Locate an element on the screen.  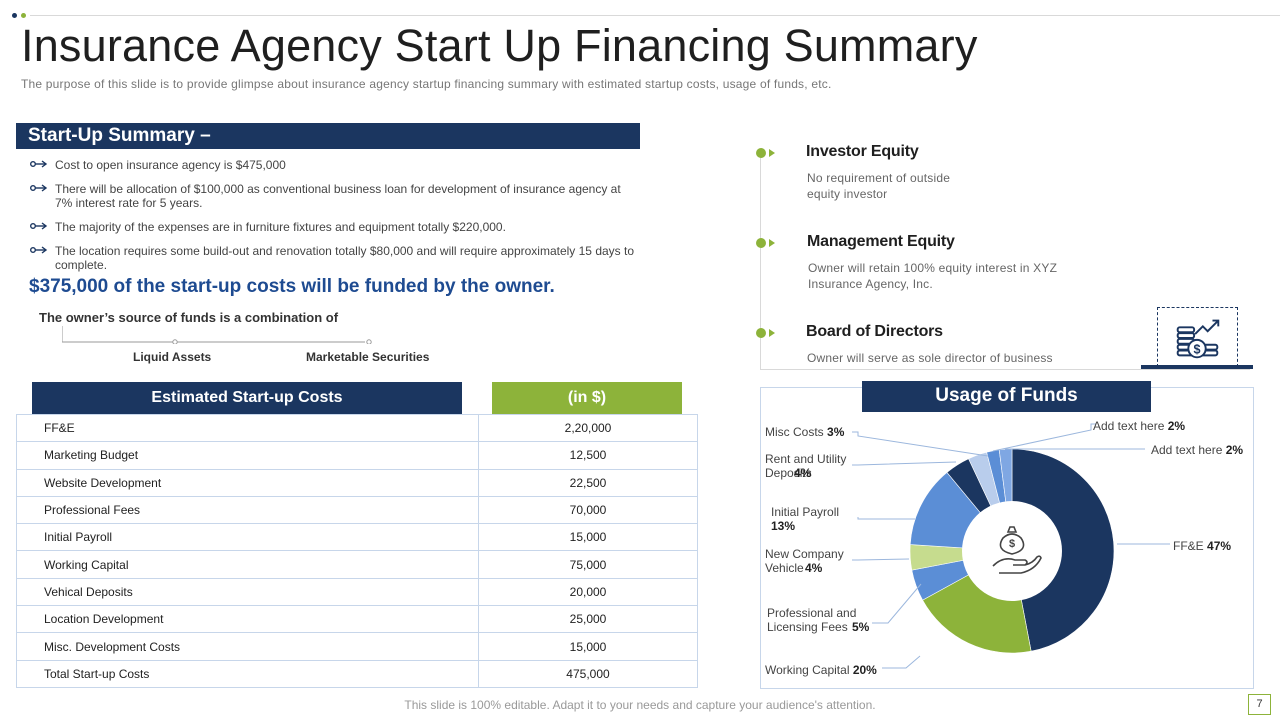
cost-name: Initial Payroll is located at coordinates (247, 537).